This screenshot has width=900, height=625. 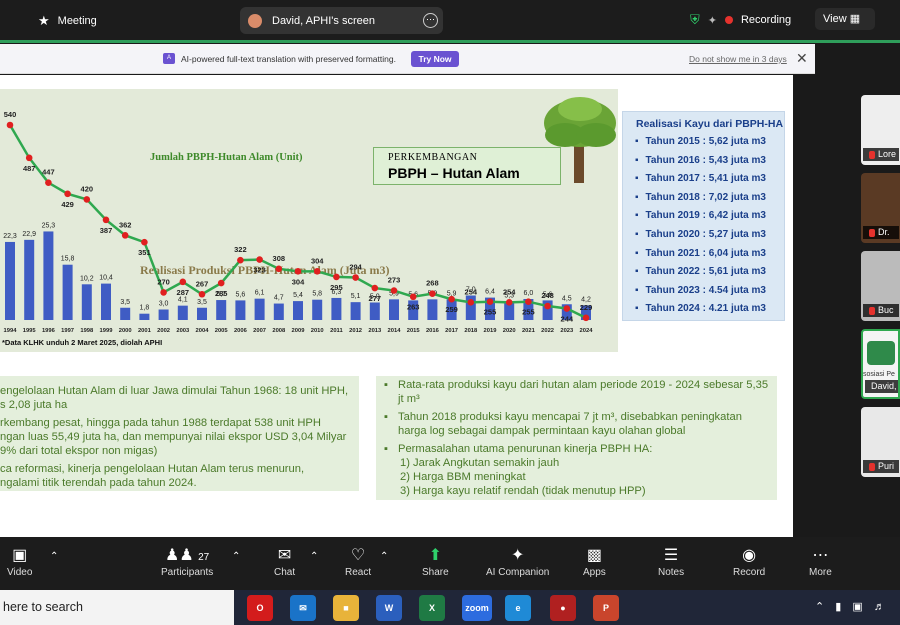 I want to click on line-data-label: 304, so click(x=317, y=260).